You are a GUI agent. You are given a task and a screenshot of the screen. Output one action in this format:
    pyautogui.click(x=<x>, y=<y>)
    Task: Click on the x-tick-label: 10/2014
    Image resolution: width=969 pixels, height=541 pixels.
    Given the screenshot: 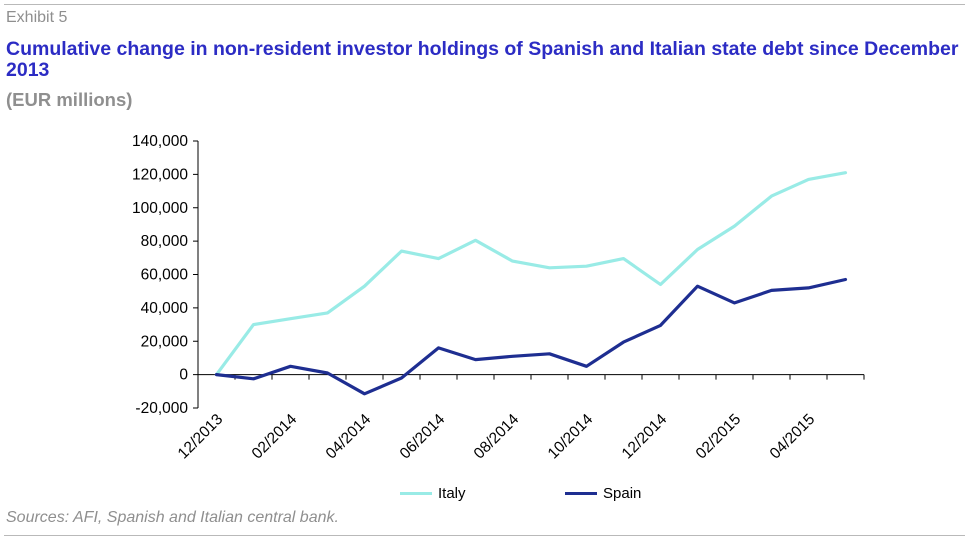 What is the action you would take?
    pyautogui.click(x=571, y=437)
    